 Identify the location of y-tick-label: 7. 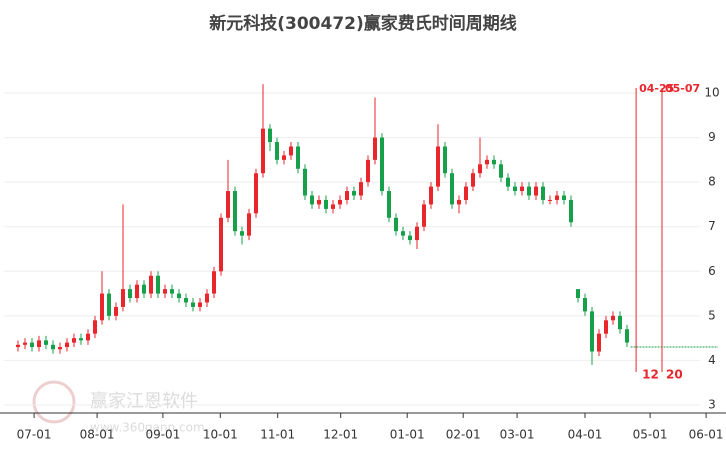
(712, 226).